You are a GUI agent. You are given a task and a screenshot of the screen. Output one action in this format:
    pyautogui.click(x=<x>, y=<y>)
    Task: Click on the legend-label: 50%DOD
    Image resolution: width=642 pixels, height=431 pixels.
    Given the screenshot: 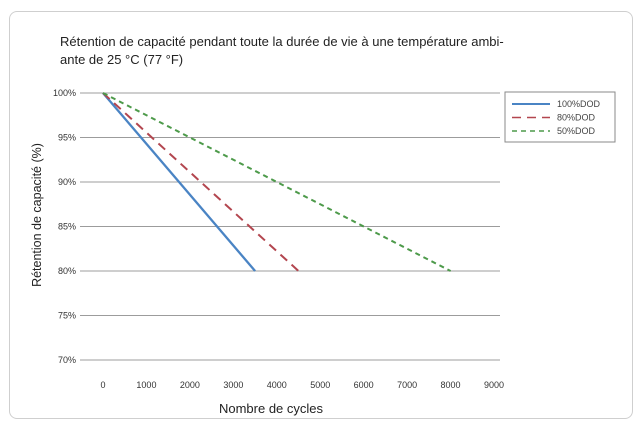 What is the action you would take?
    pyautogui.click(x=576, y=131)
    